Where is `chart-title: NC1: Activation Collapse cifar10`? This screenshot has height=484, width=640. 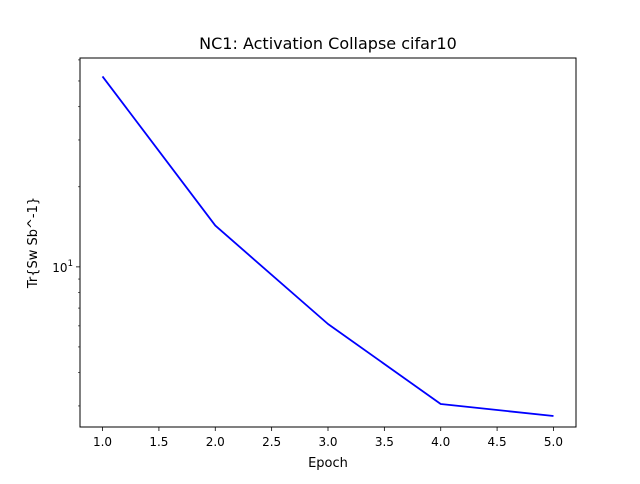 chart-title: NC1: Activation Collapse cifar10 is located at coordinates (328, 43).